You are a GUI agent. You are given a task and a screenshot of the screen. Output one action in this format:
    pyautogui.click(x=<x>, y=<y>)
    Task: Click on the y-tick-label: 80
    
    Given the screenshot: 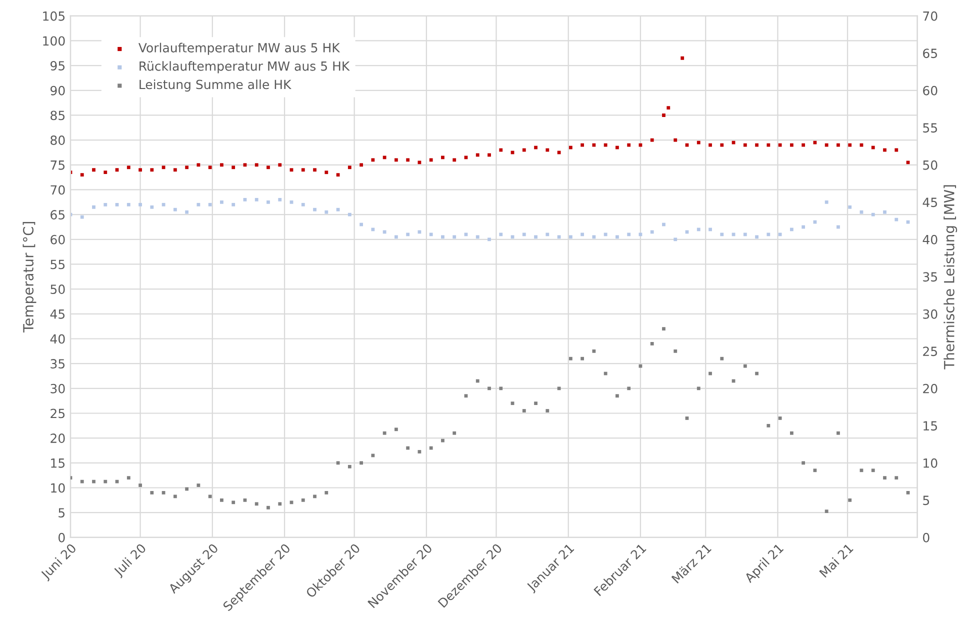 What is the action you would take?
    pyautogui.click(x=57, y=140)
    